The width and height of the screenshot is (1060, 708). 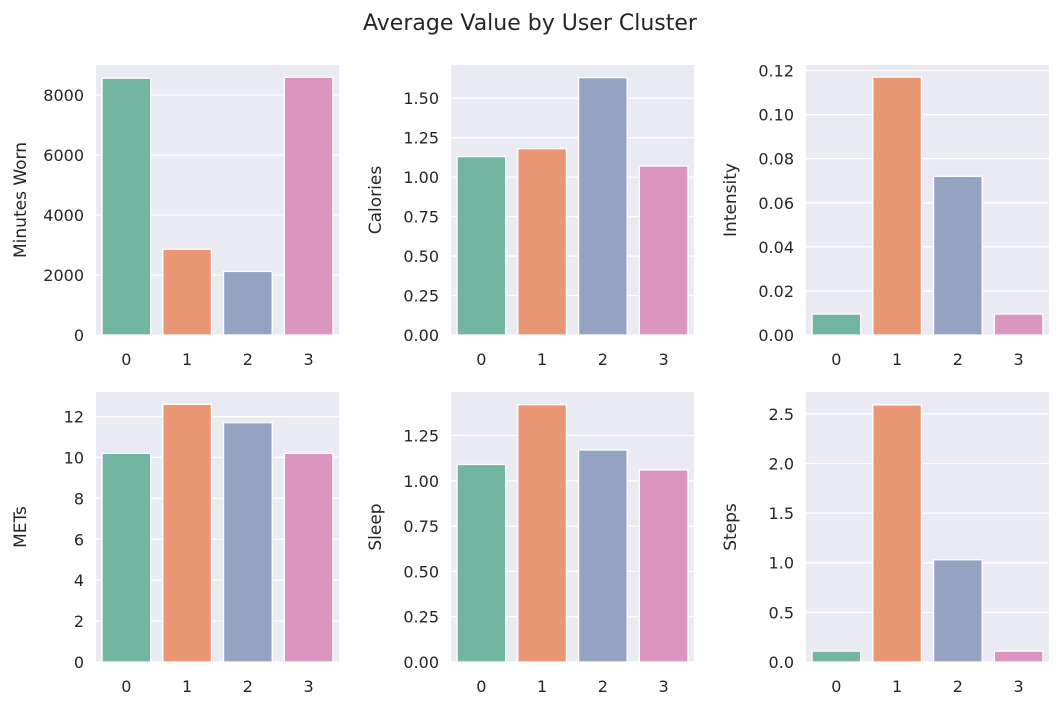 I want to click on y-tick-label: 2.0, so click(x=781, y=463).